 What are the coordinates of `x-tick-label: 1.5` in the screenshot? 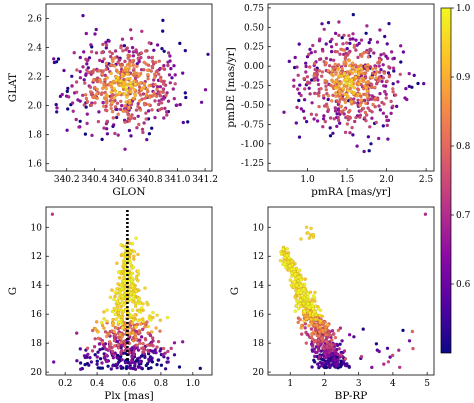 It's located at (347, 180).